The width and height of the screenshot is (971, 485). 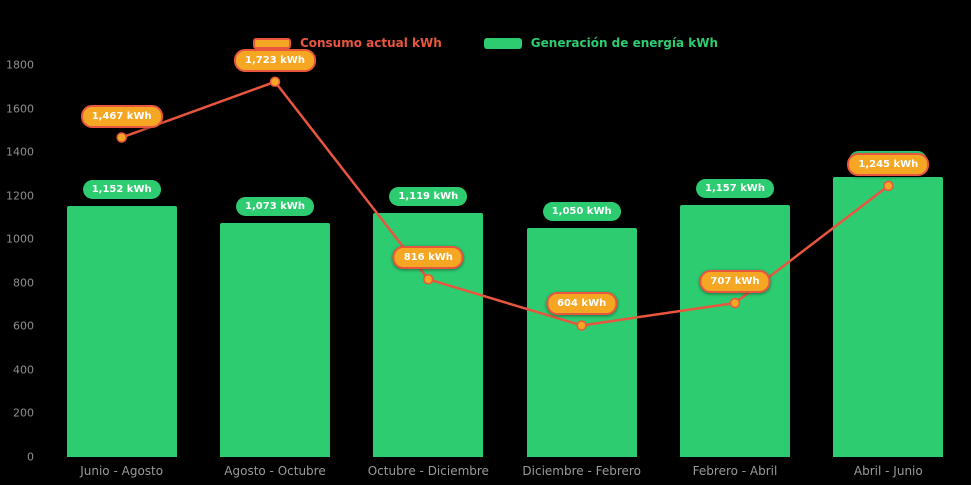 What do you see at coordinates (581, 471) in the screenshot?
I see `x-axis-category-label: Diciembre - Febrero` at bounding box center [581, 471].